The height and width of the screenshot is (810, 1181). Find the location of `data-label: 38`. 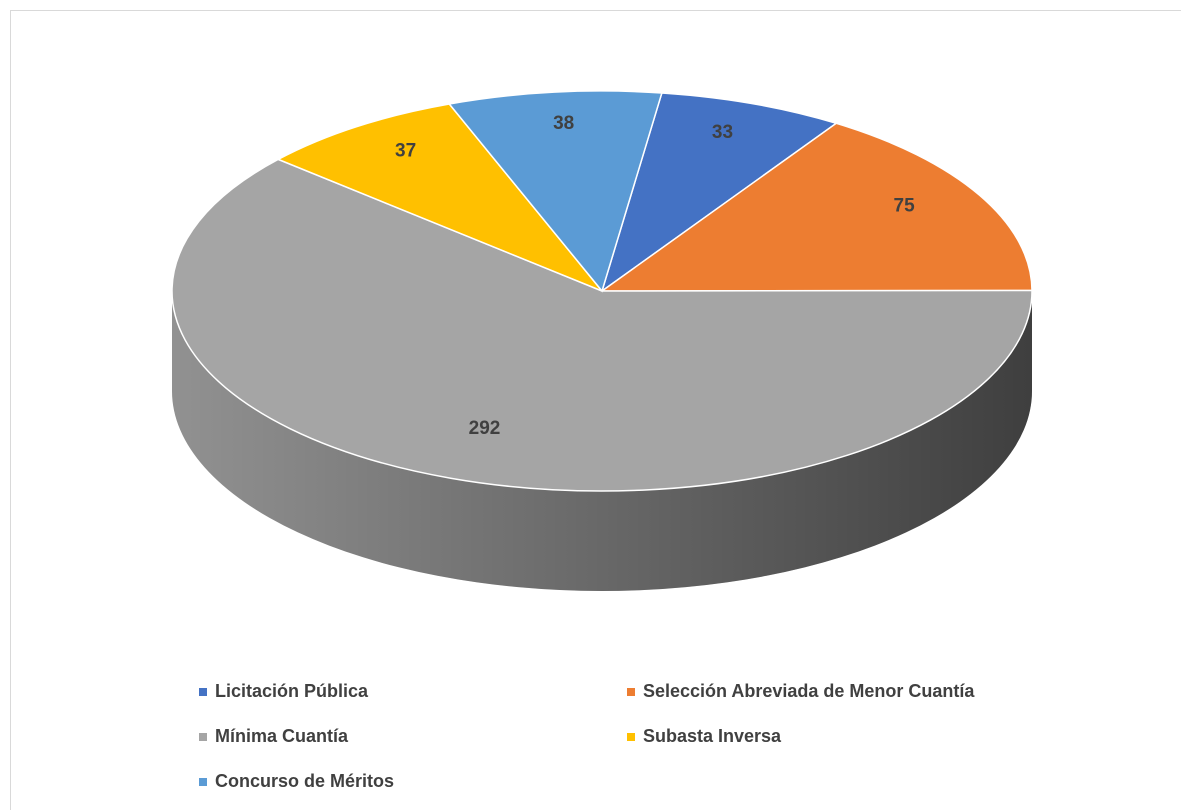

data-label: 38 is located at coordinates (563, 123).